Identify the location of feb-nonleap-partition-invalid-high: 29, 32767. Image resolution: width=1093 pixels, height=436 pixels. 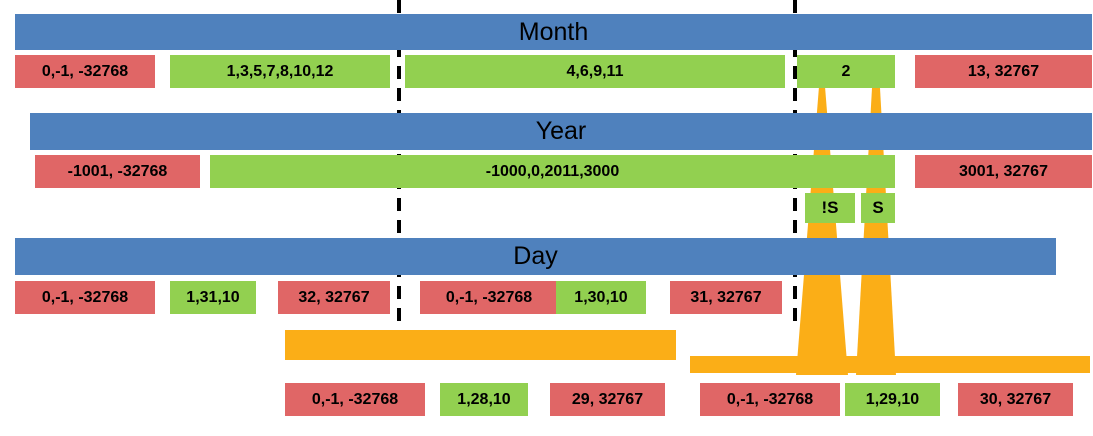
(607, 399).